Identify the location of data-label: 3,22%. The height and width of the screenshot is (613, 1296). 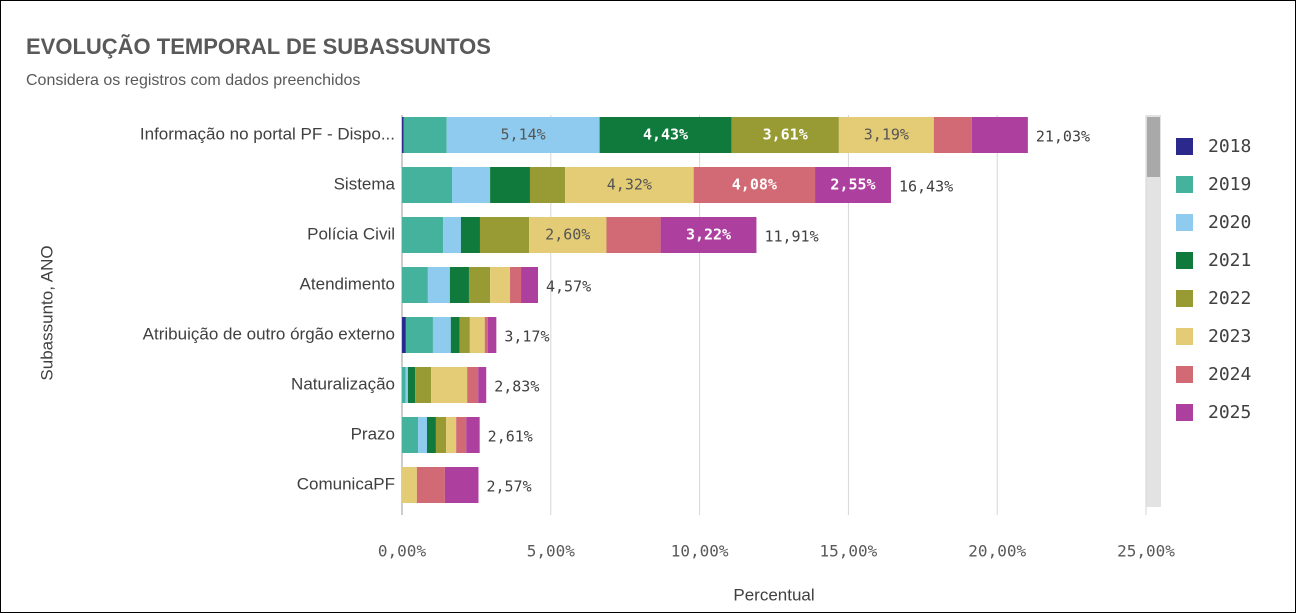
(708, 235).